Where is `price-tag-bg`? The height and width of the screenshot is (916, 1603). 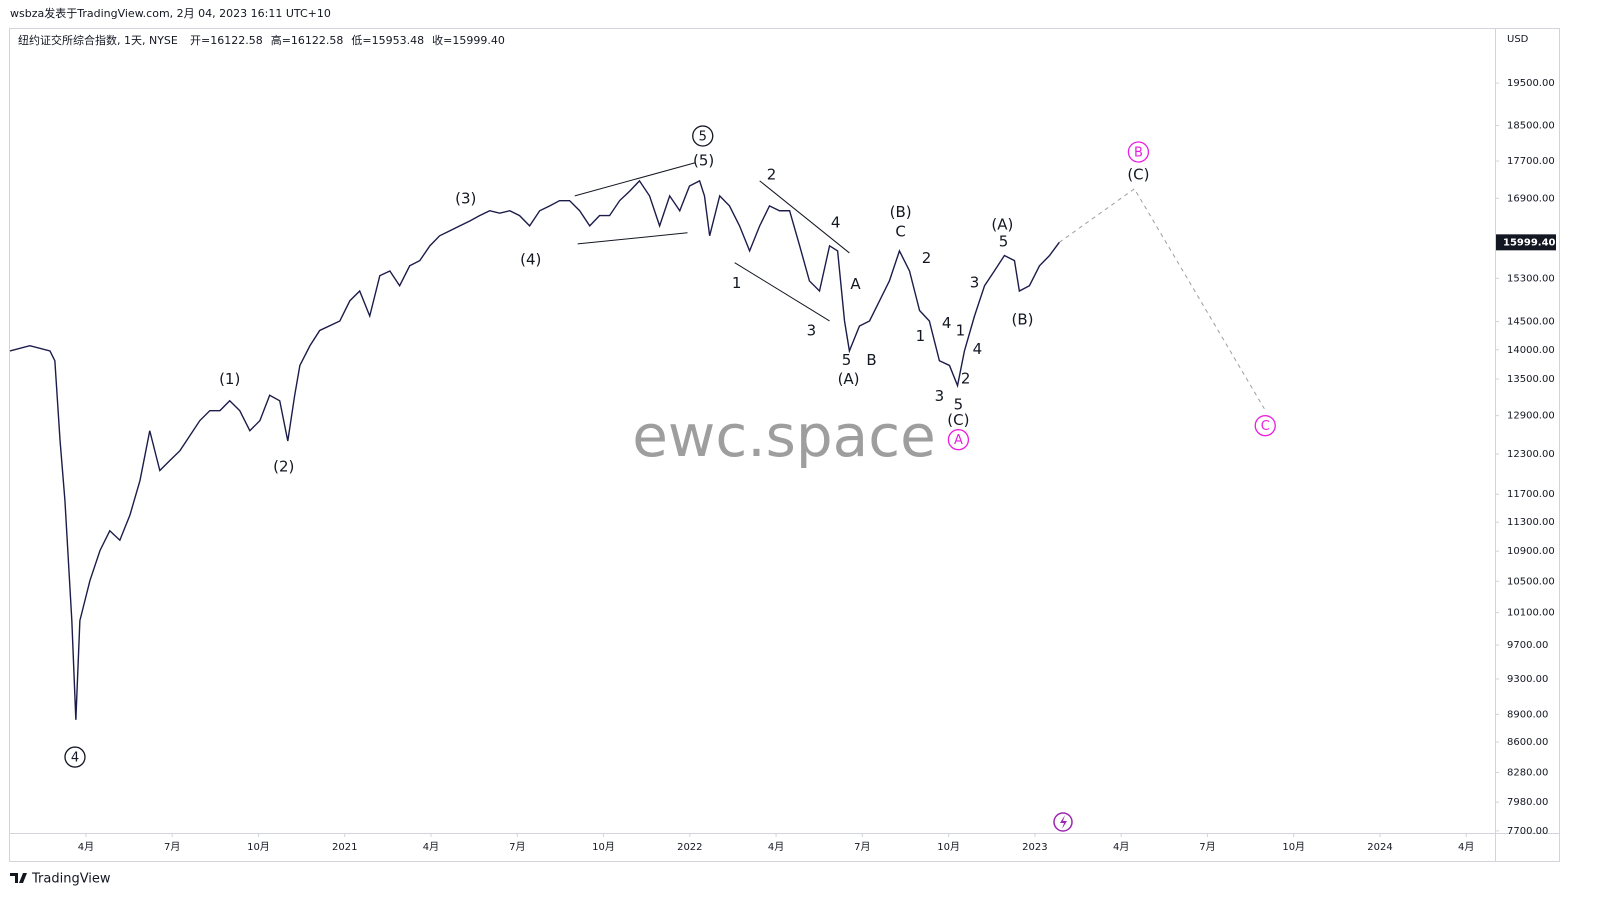 price-tag-bg is located at coordinates (1526, 242).